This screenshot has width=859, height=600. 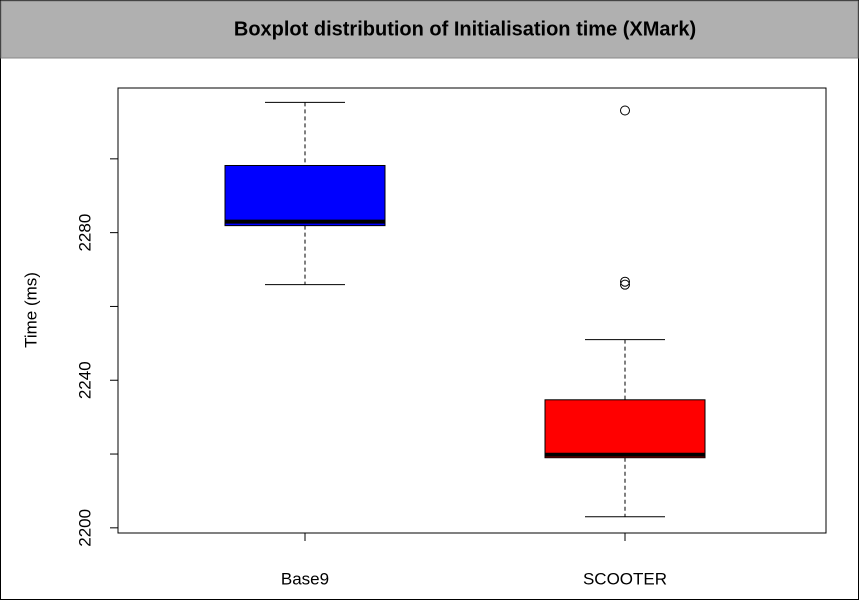 What do you see at coordinates (625, 578) in the screenshot?
I see `x-tick-label: SCOOTER` at bounding box center [625, 578].